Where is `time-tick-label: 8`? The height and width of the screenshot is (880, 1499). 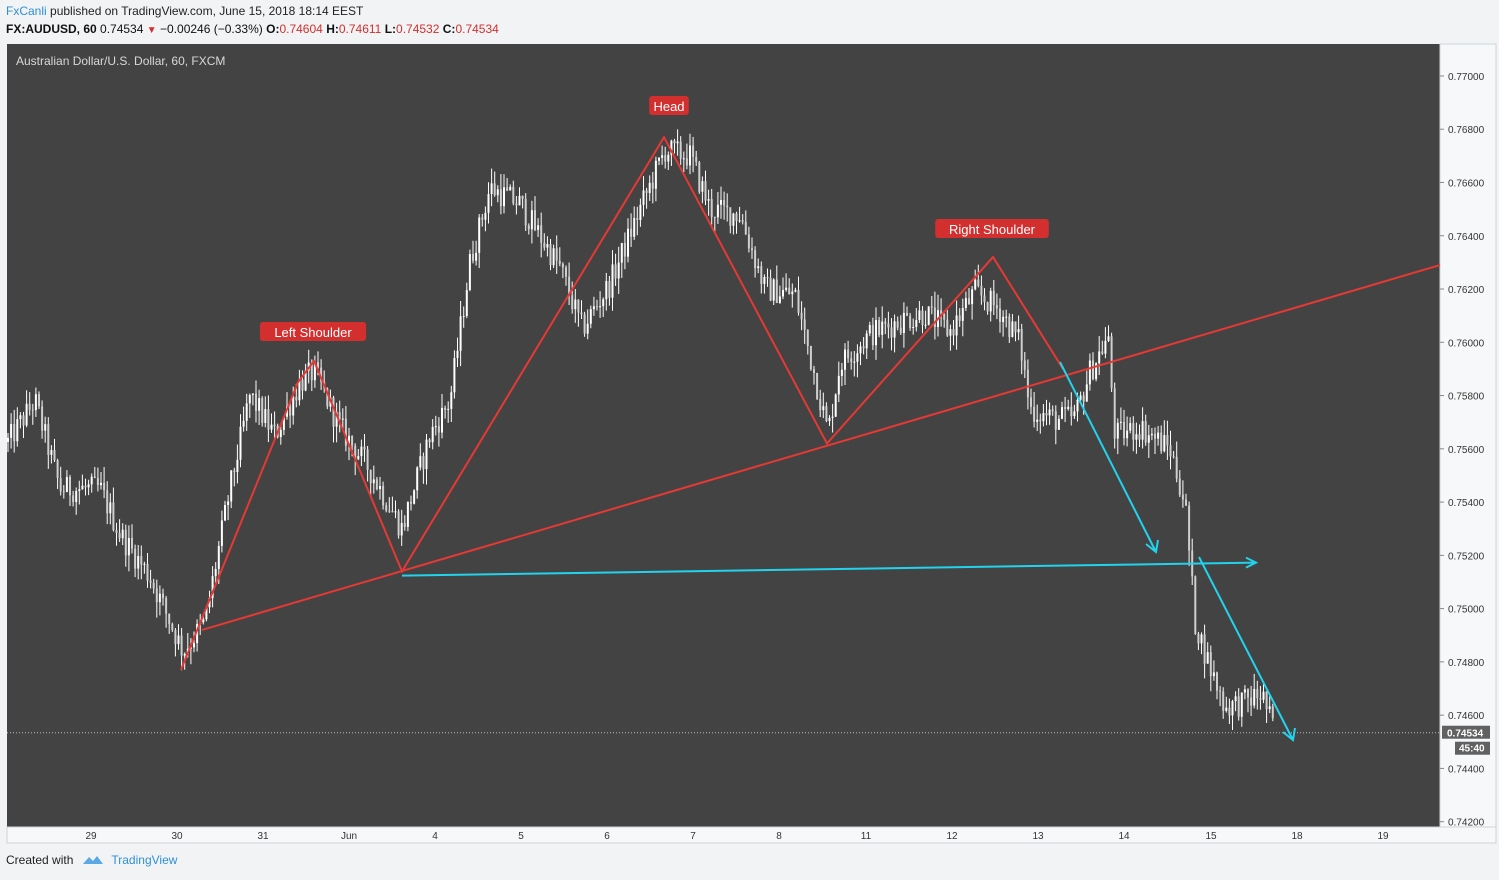
time-tick-label: 8 is located at coordinates (779, 836).